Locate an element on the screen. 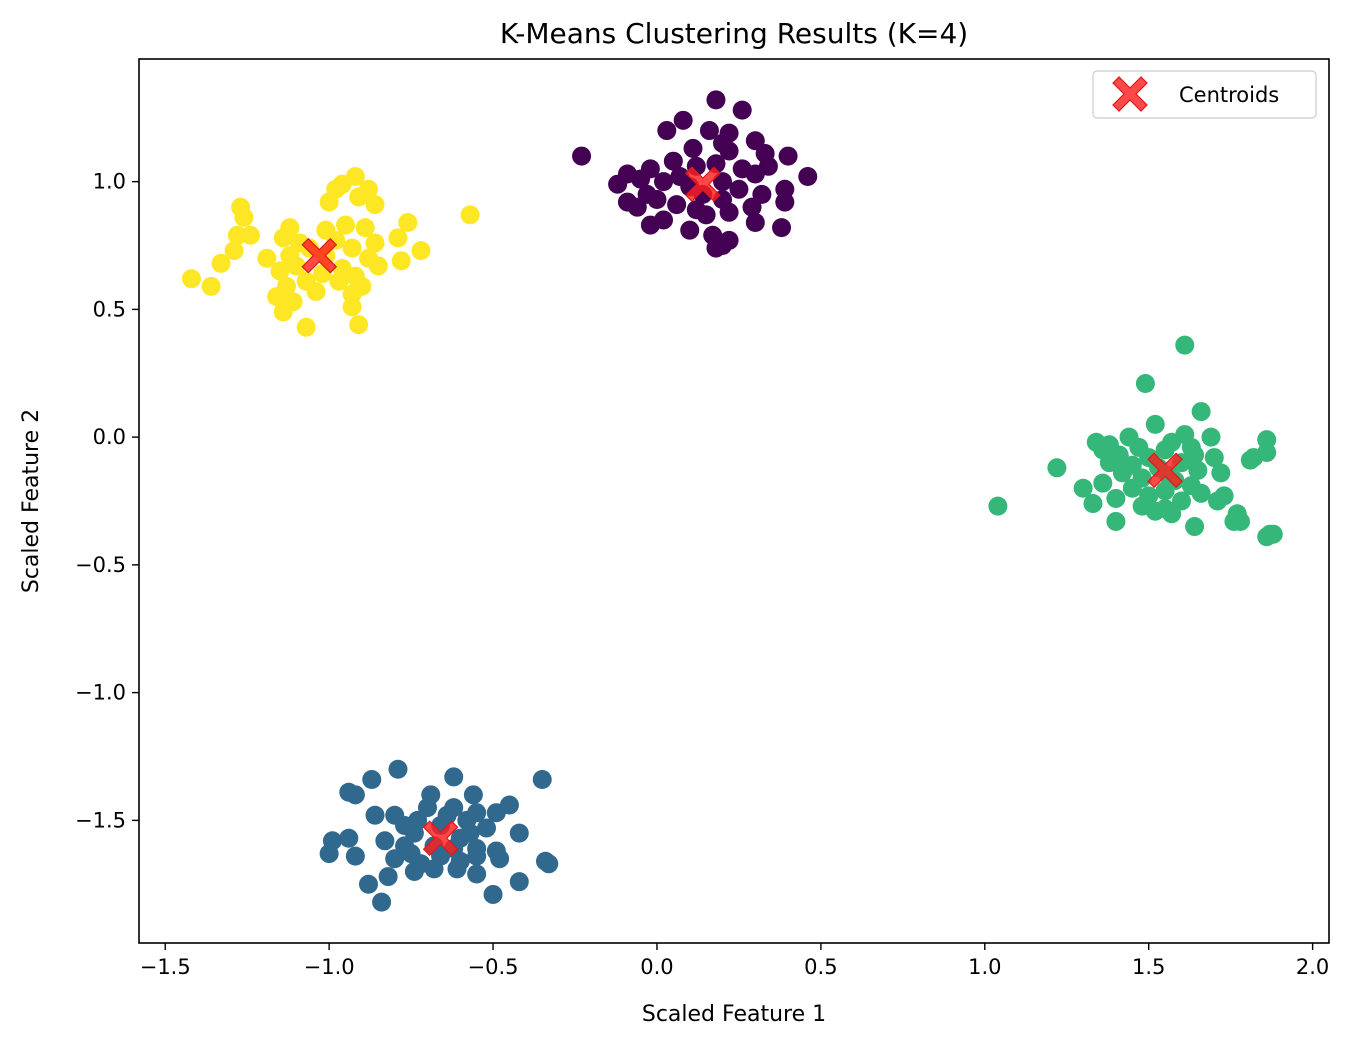  x-tick-label: −0.5 is located at coordinates (493, 967).